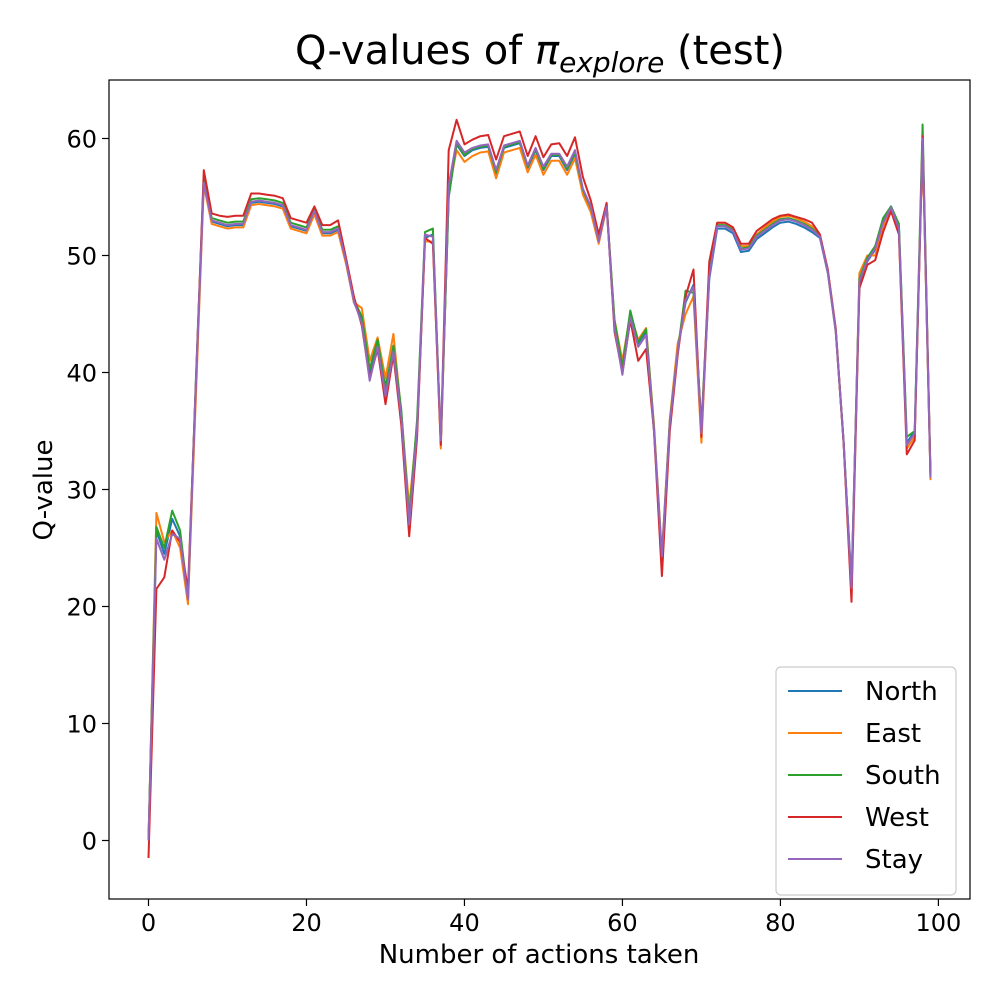 This screenshot has width=1000, height=1000. Describe the element at coordinates (622, 923) in the screenshot. I see `x-tick-label: 60` at that location.